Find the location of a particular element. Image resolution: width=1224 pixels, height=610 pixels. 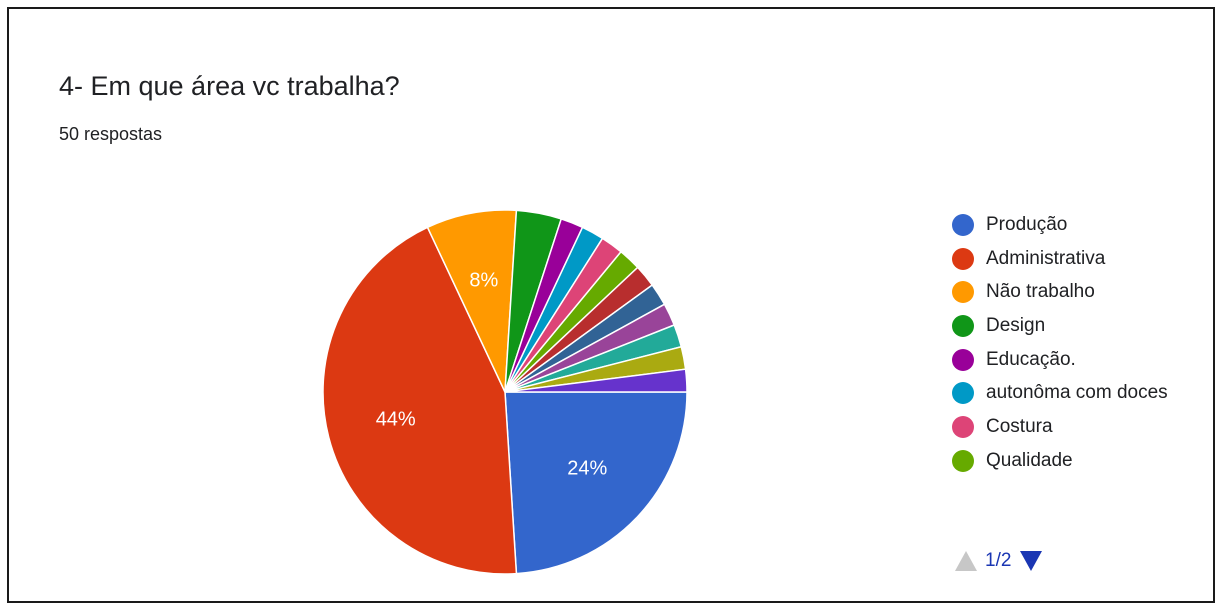

legend-label: Administrativa is located at coordinates (1046, 258).